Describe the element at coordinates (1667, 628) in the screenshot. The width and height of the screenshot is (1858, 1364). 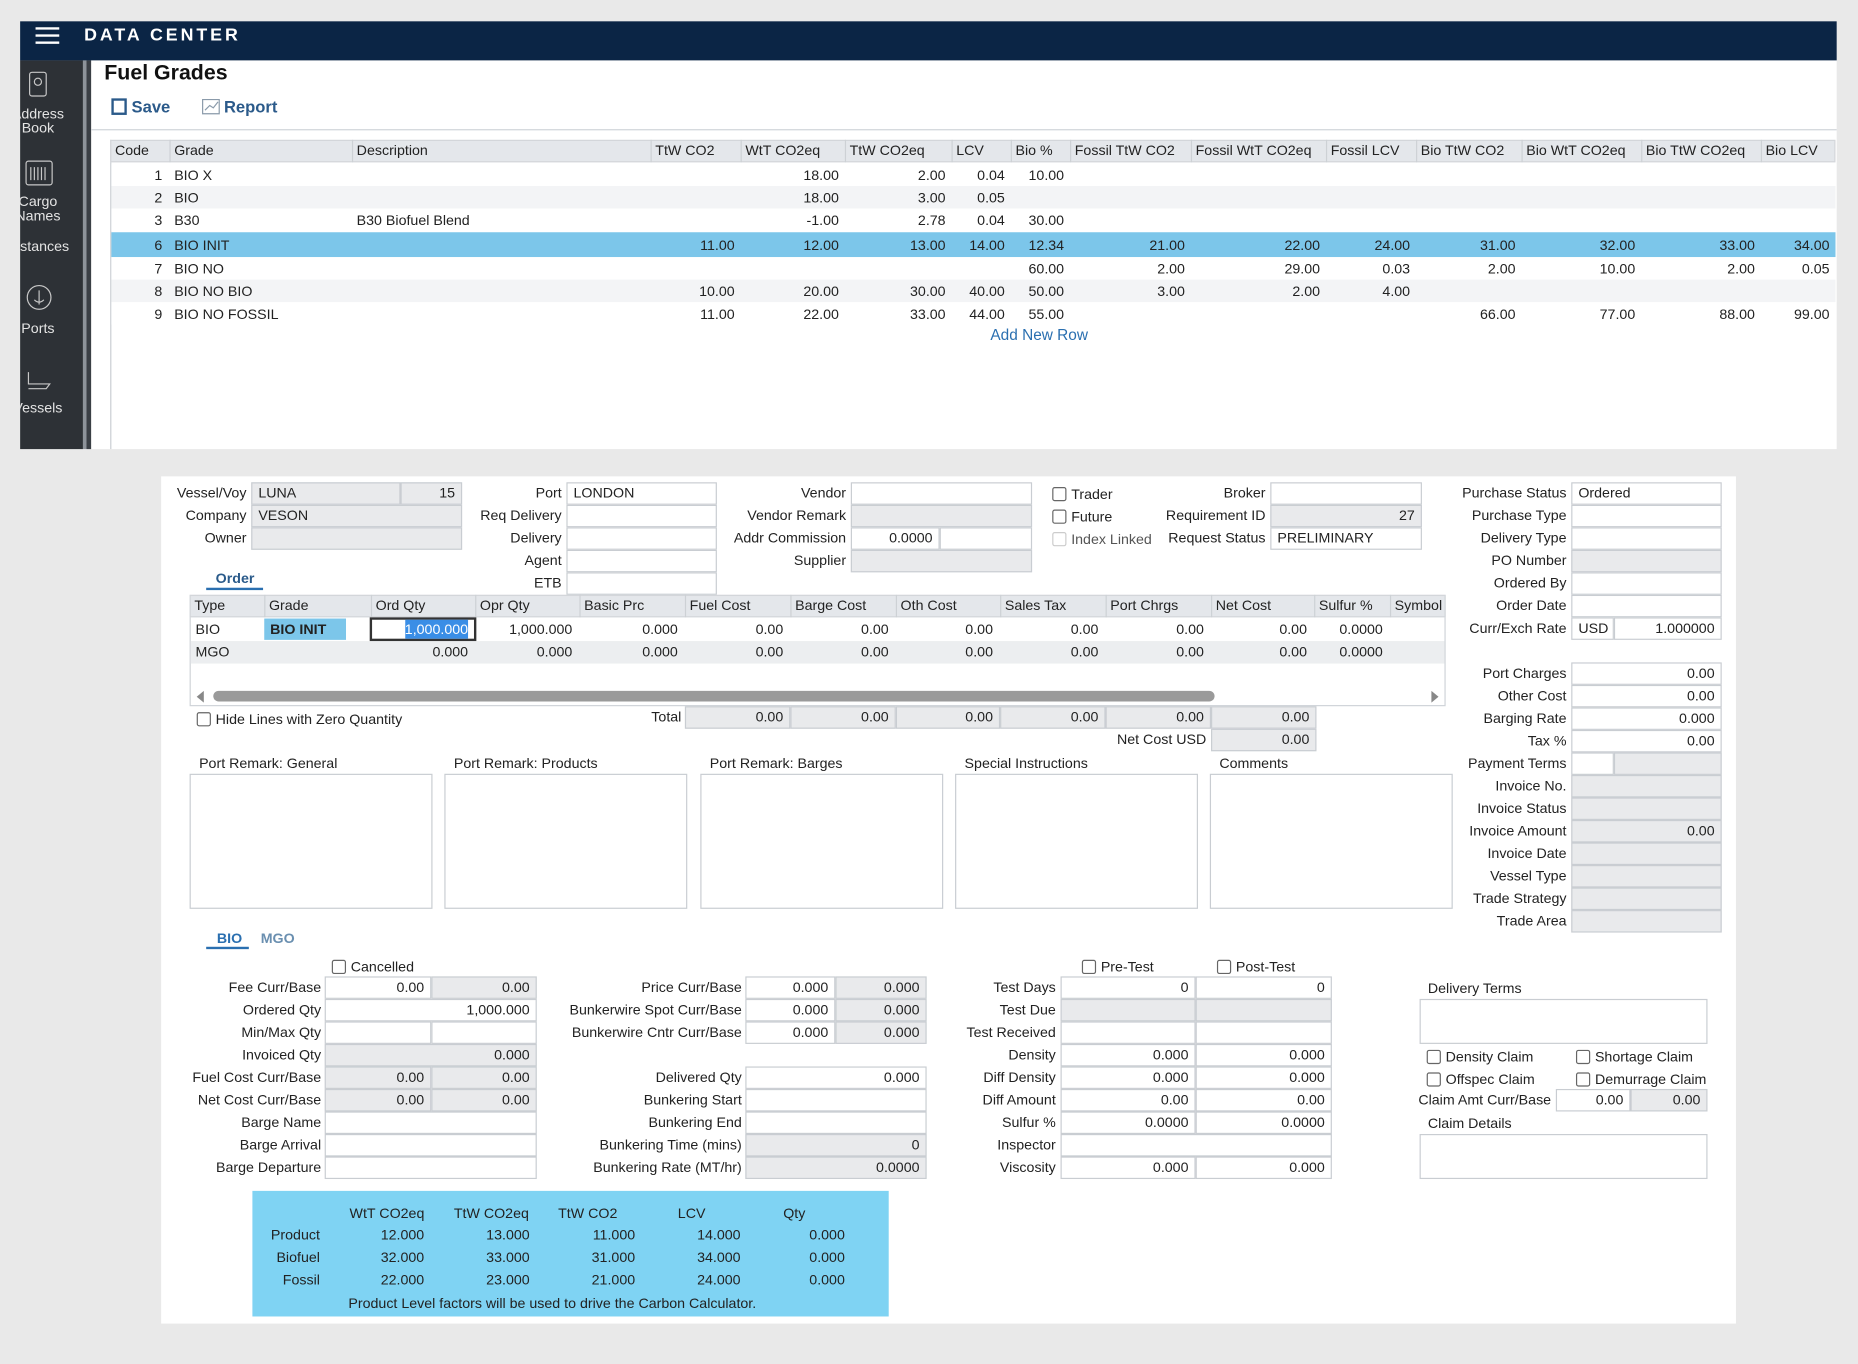
I see `input-box: 1.000000` at that location.